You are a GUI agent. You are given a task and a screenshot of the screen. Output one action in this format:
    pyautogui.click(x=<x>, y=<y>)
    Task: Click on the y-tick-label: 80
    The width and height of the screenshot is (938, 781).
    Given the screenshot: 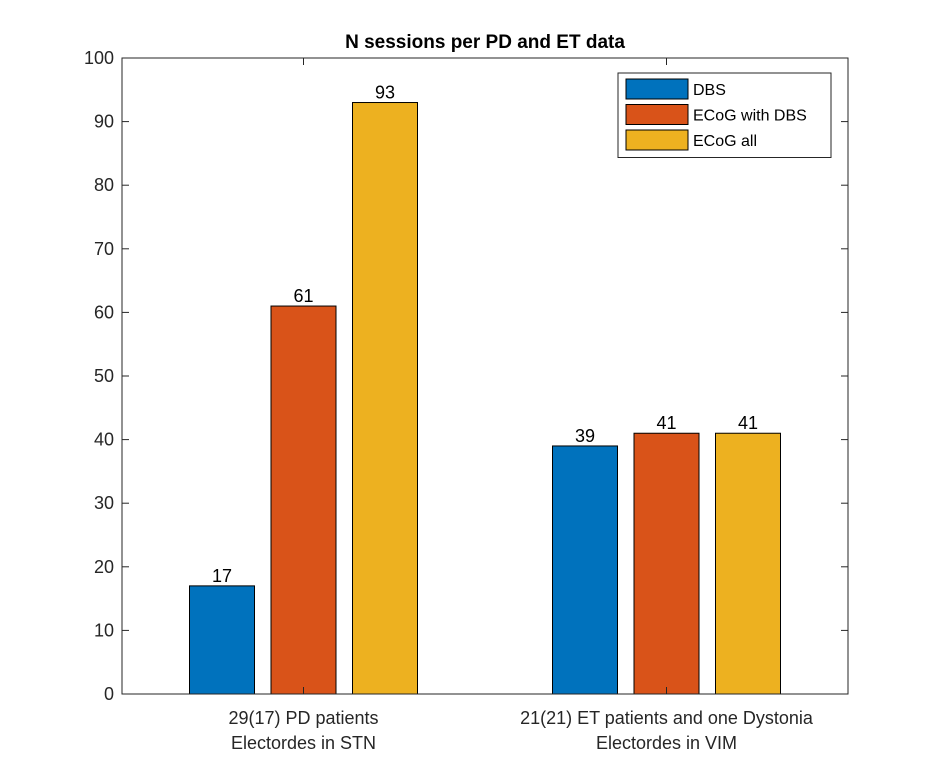 What is the action you would take?
    pyautogui.click(x=104, y=185)
    